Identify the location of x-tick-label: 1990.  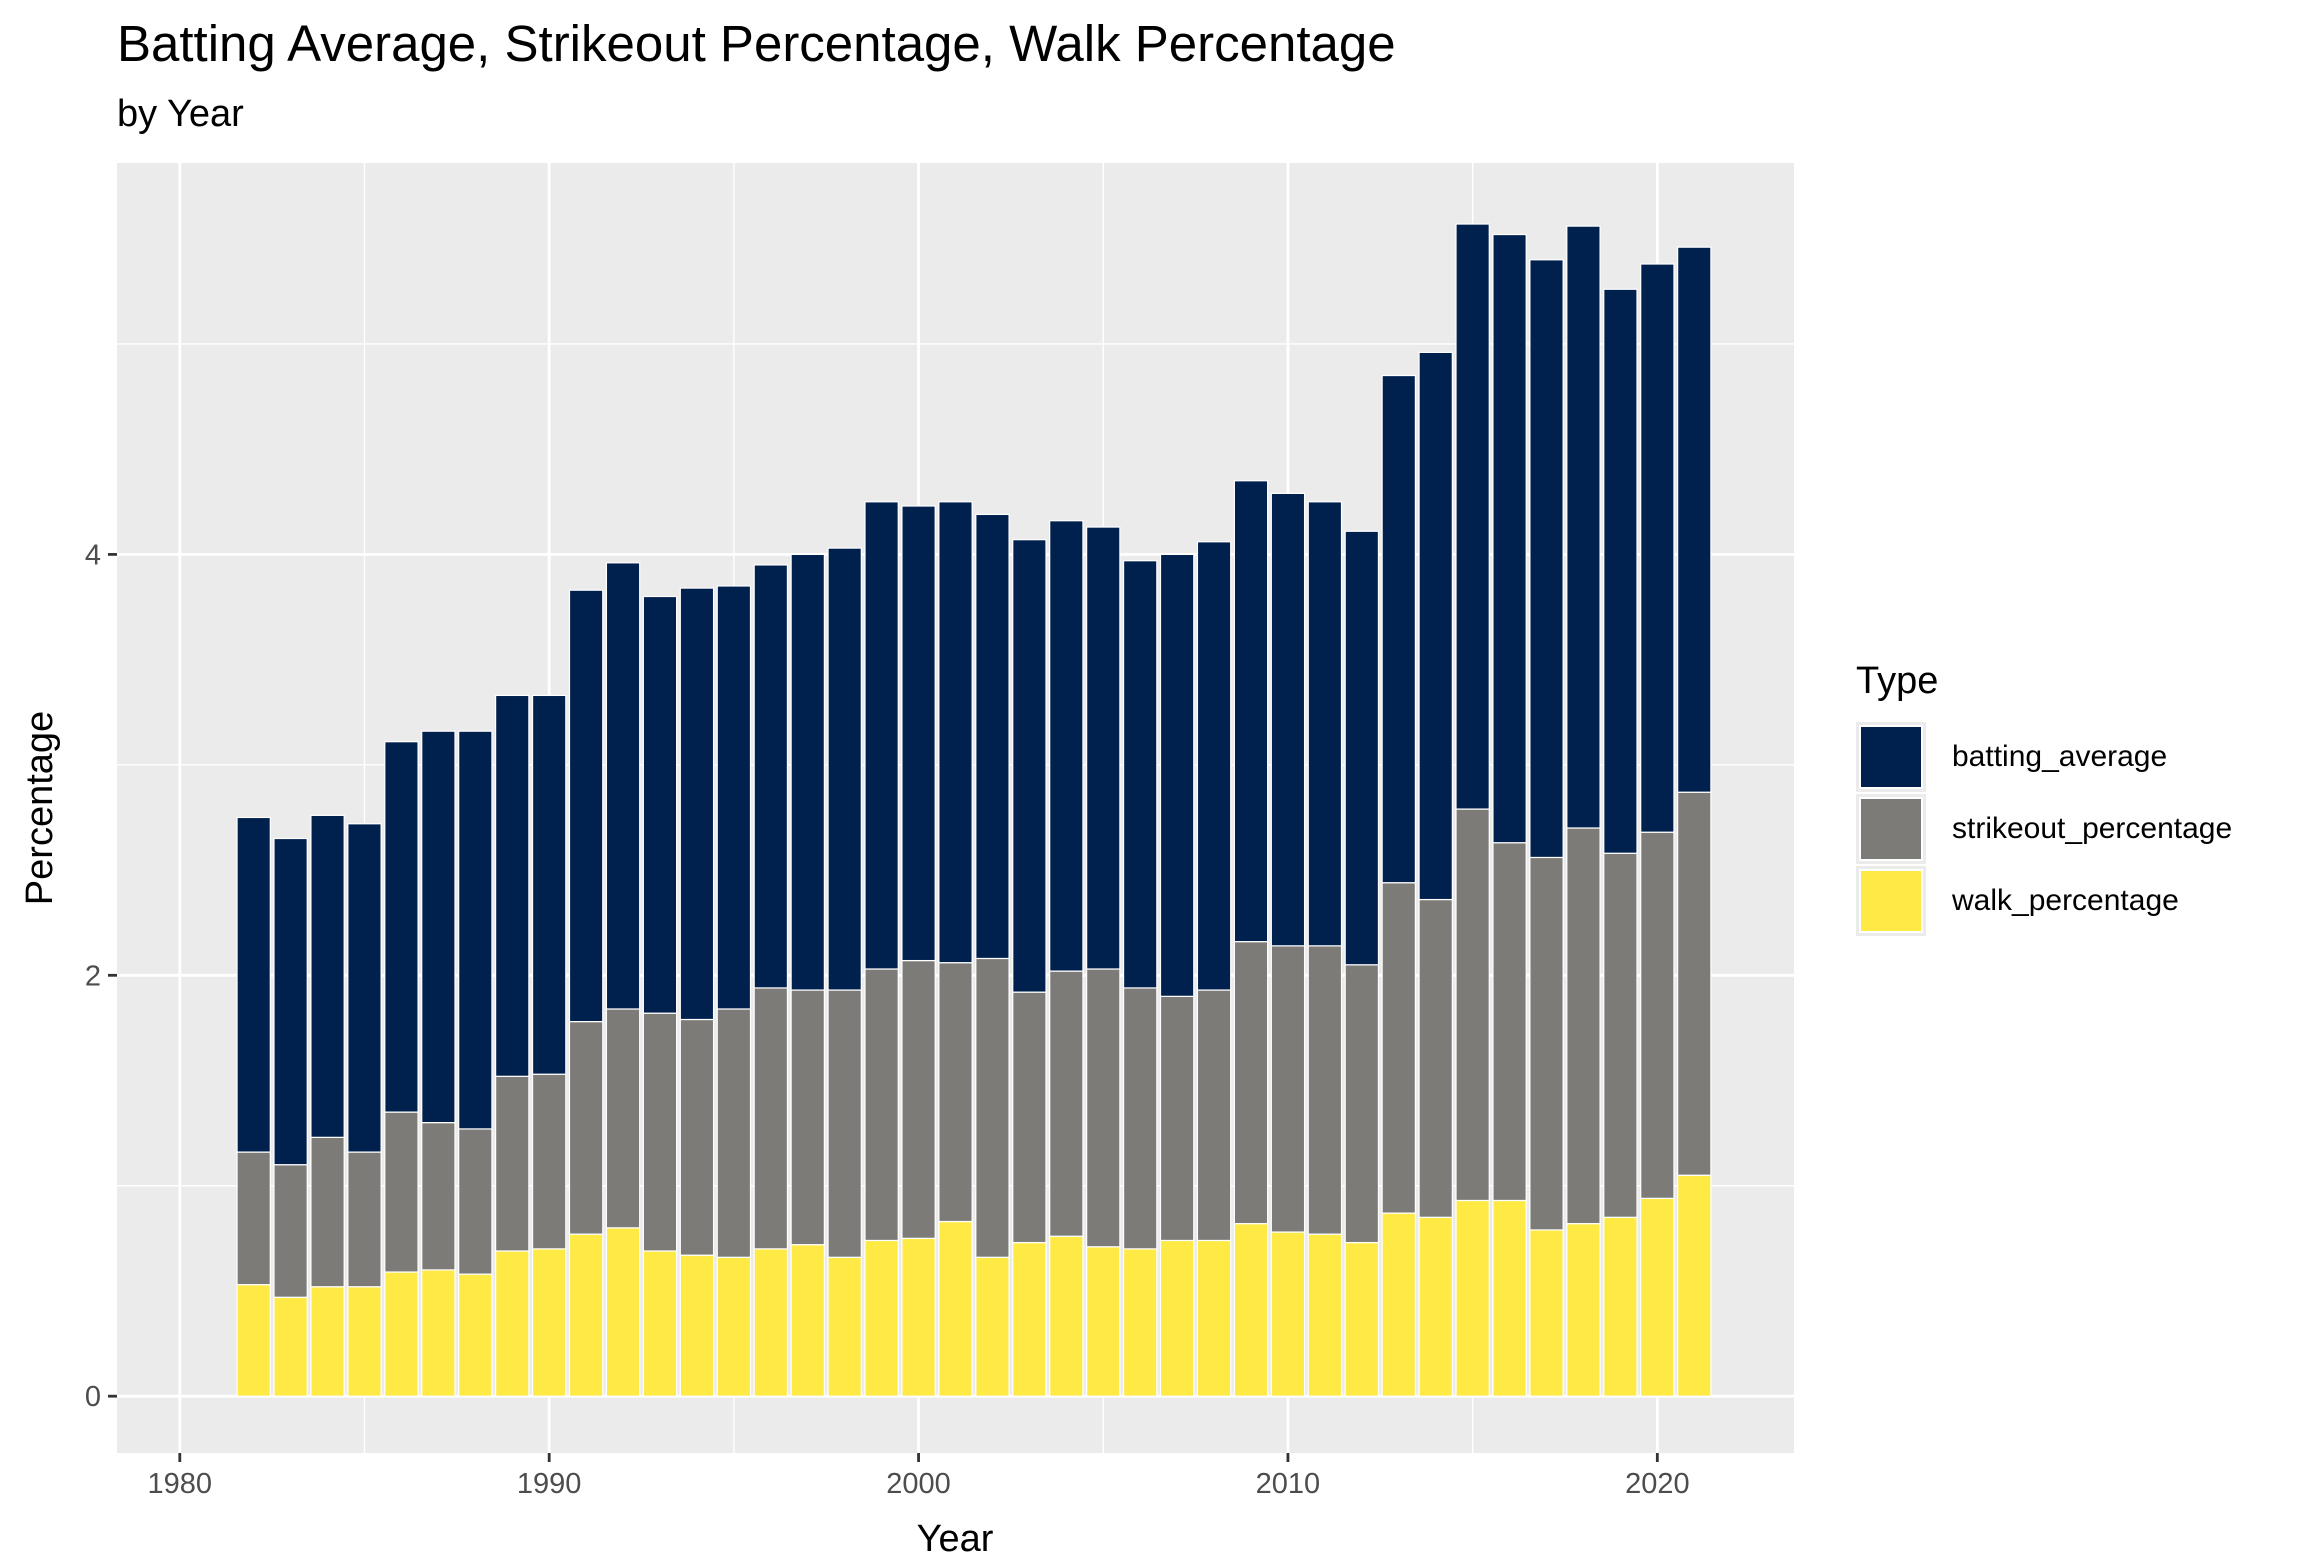
(549, 1484).